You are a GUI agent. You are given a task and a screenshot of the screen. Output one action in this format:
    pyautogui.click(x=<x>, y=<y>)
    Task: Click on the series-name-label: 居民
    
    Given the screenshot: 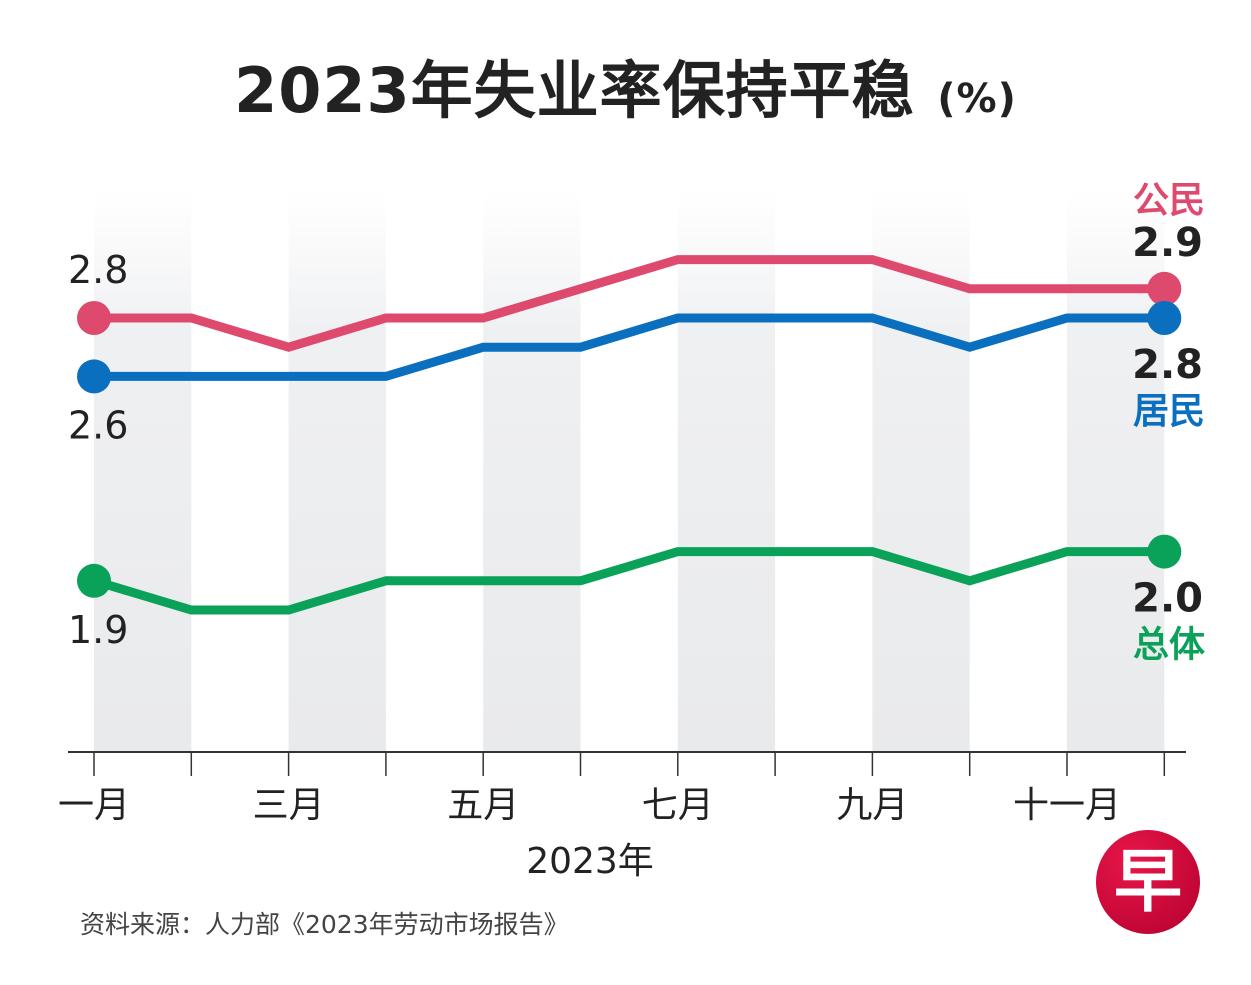 What is the action you would take?
    pyautogui.click(x=1169, y=411)
    